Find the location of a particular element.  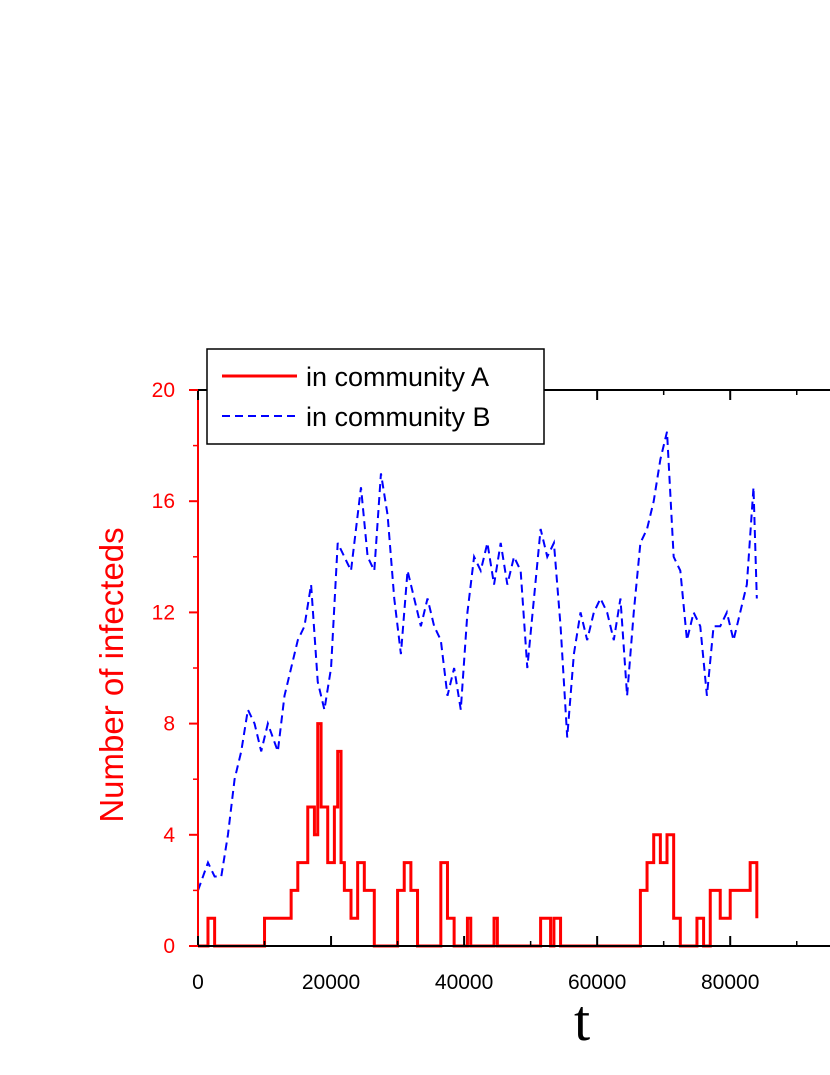

x-tick-label: 60000 is located at coordinates (597, 982).